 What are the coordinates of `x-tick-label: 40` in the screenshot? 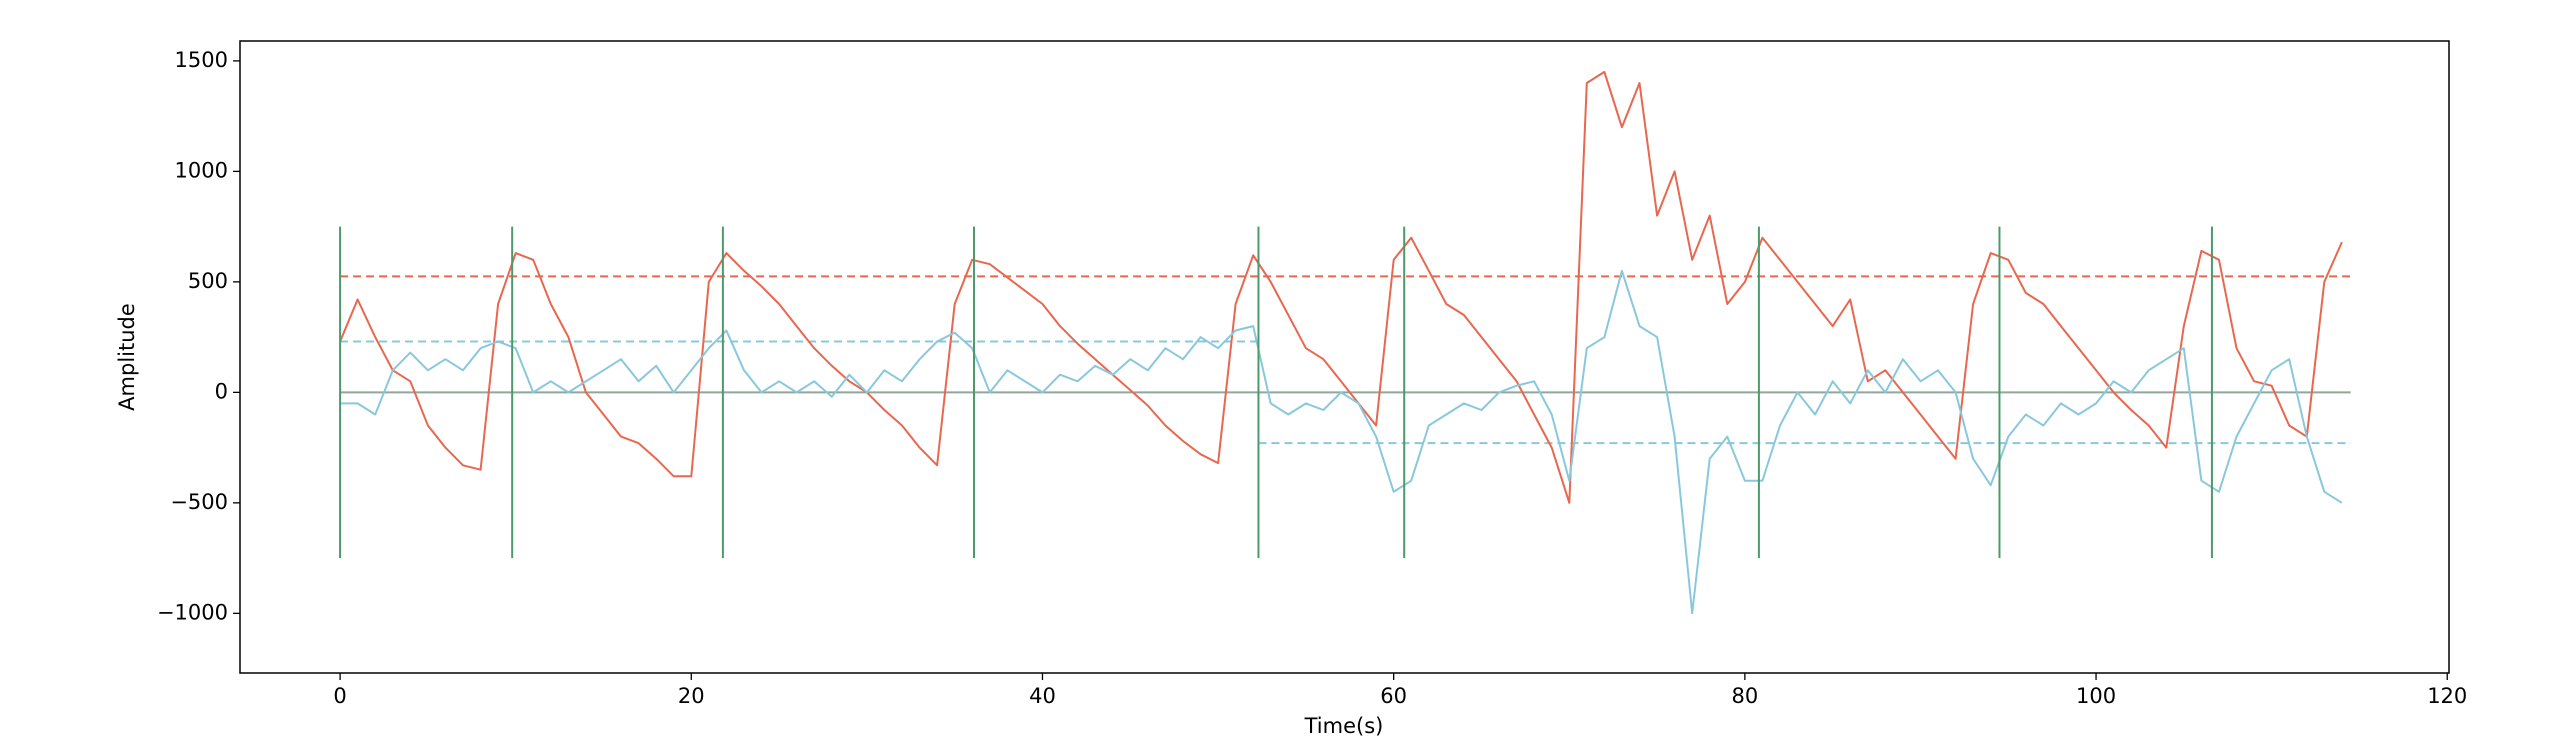 It's located at (1042, 696).